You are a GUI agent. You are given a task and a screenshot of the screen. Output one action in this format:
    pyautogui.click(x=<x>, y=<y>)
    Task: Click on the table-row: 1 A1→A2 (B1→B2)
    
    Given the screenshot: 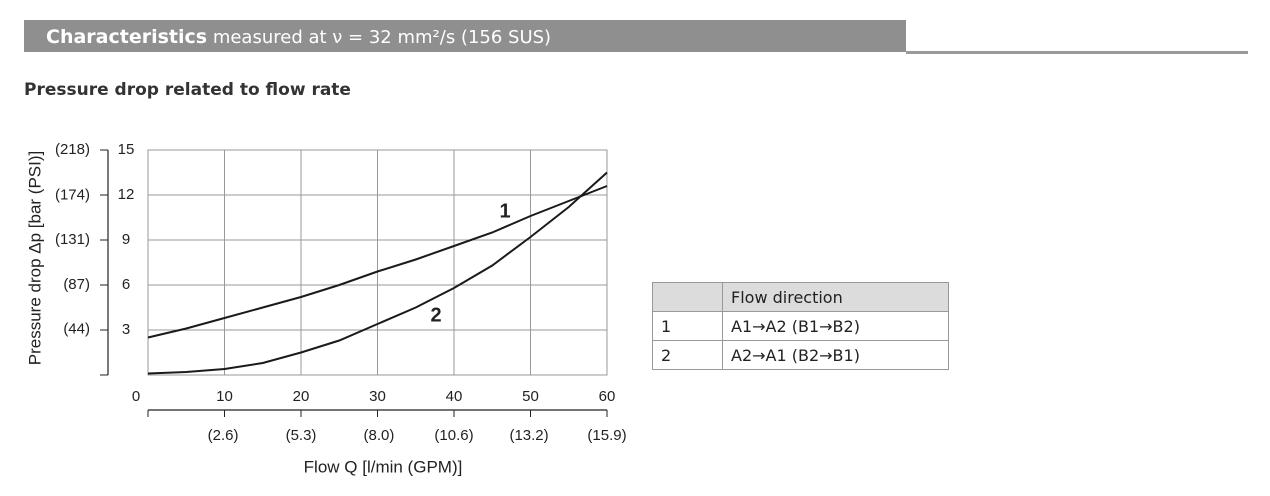 What is the action you would take?
    pyautogui.click(x=800, y=326)
    